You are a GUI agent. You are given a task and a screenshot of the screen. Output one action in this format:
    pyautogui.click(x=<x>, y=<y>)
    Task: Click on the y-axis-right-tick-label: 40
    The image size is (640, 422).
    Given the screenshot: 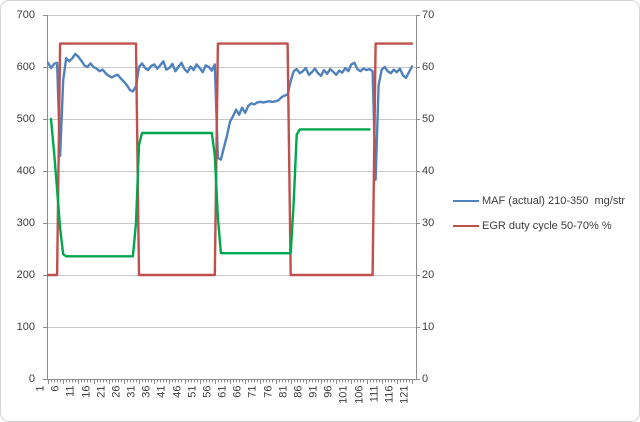 What is the action you would take?
    pyautogui.click(x=428, y=170)
    